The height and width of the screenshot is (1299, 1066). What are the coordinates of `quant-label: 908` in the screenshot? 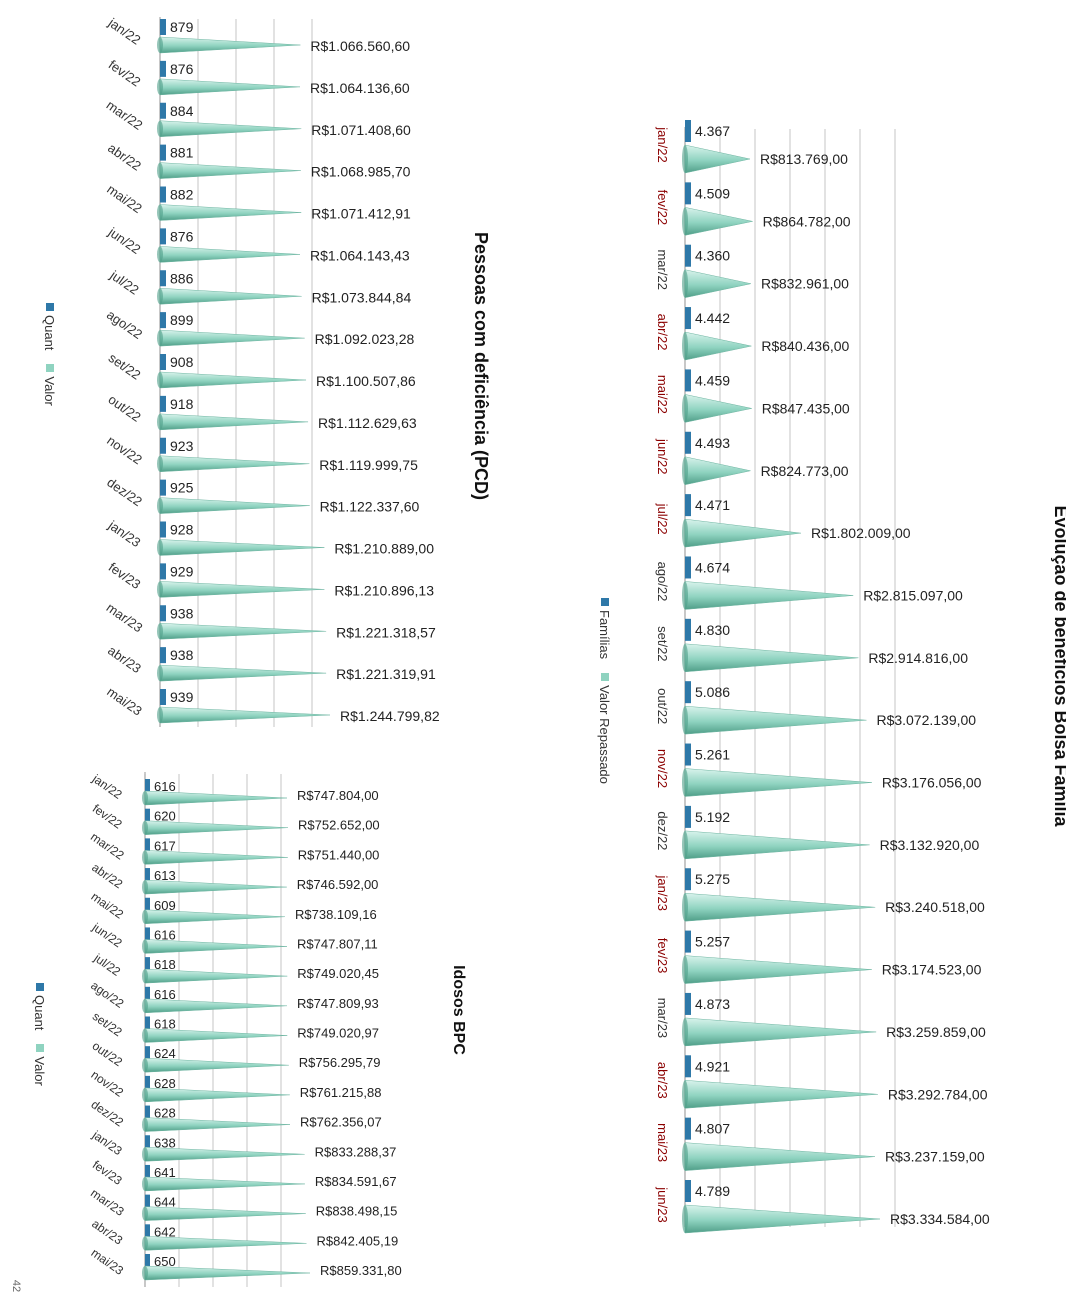 It's located at (182, 362).